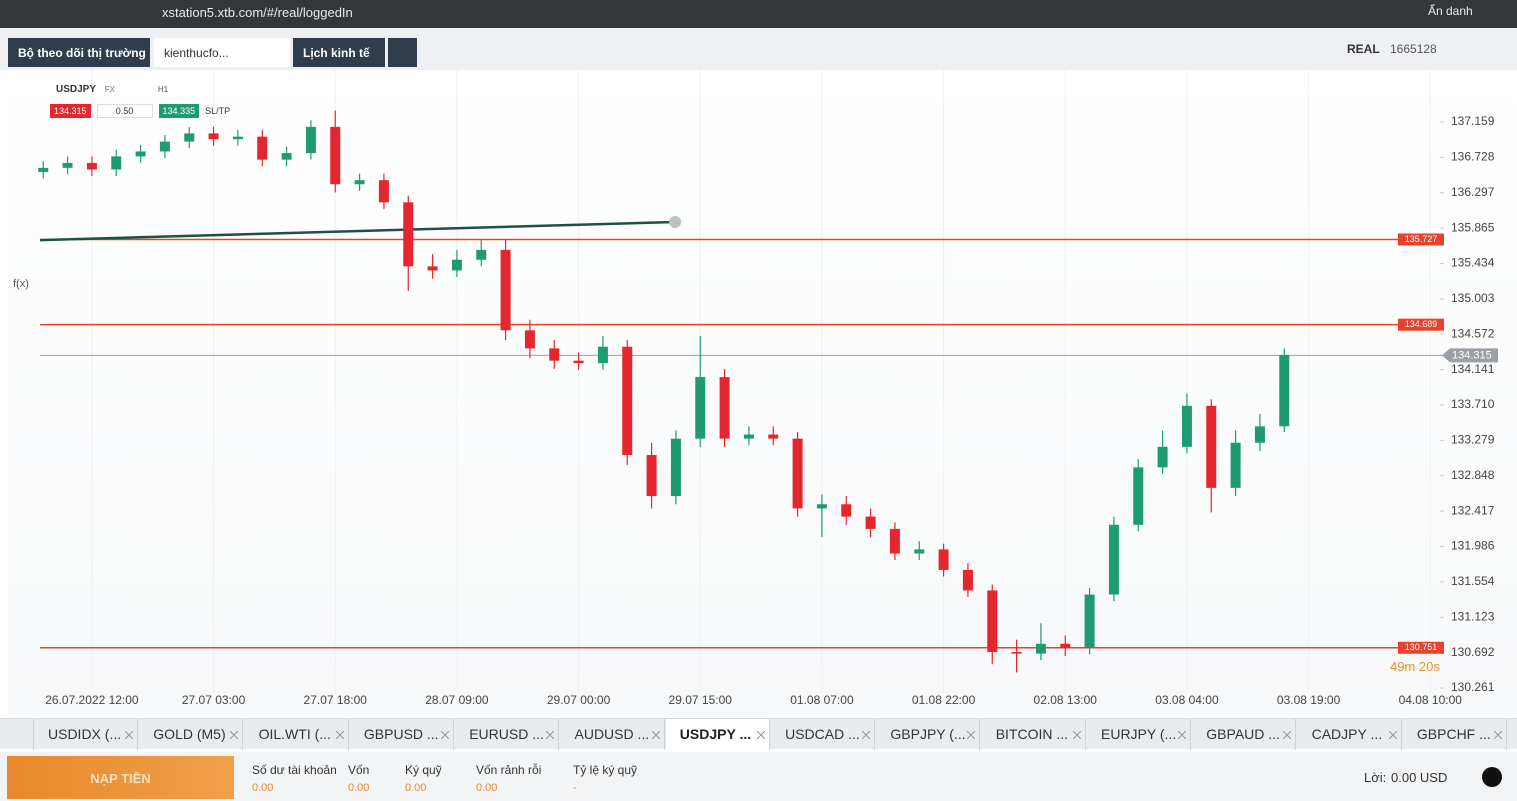 The image size is (1517, 801). I want to click on y-tick-label: 136.728, so click(1473, 157).